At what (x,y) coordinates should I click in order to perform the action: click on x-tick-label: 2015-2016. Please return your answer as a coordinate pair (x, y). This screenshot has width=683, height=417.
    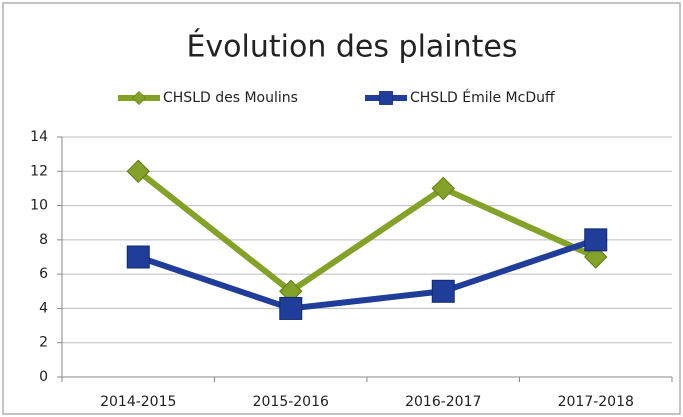
    Looking at the image, I should click on (291, 402).